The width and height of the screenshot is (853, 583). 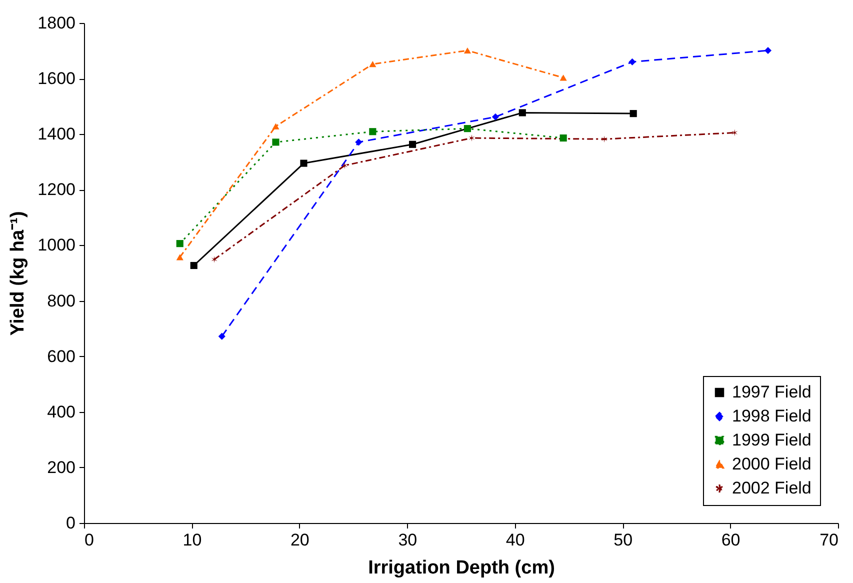 I want to click on y-tick-label: 0, so click(x=71, y=523).